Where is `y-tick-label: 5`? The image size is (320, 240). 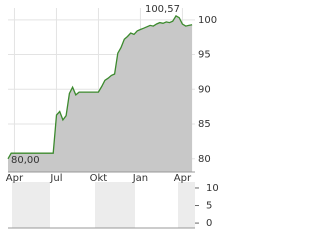 y-tick-label: 5 is located at coordinates (209, 206).